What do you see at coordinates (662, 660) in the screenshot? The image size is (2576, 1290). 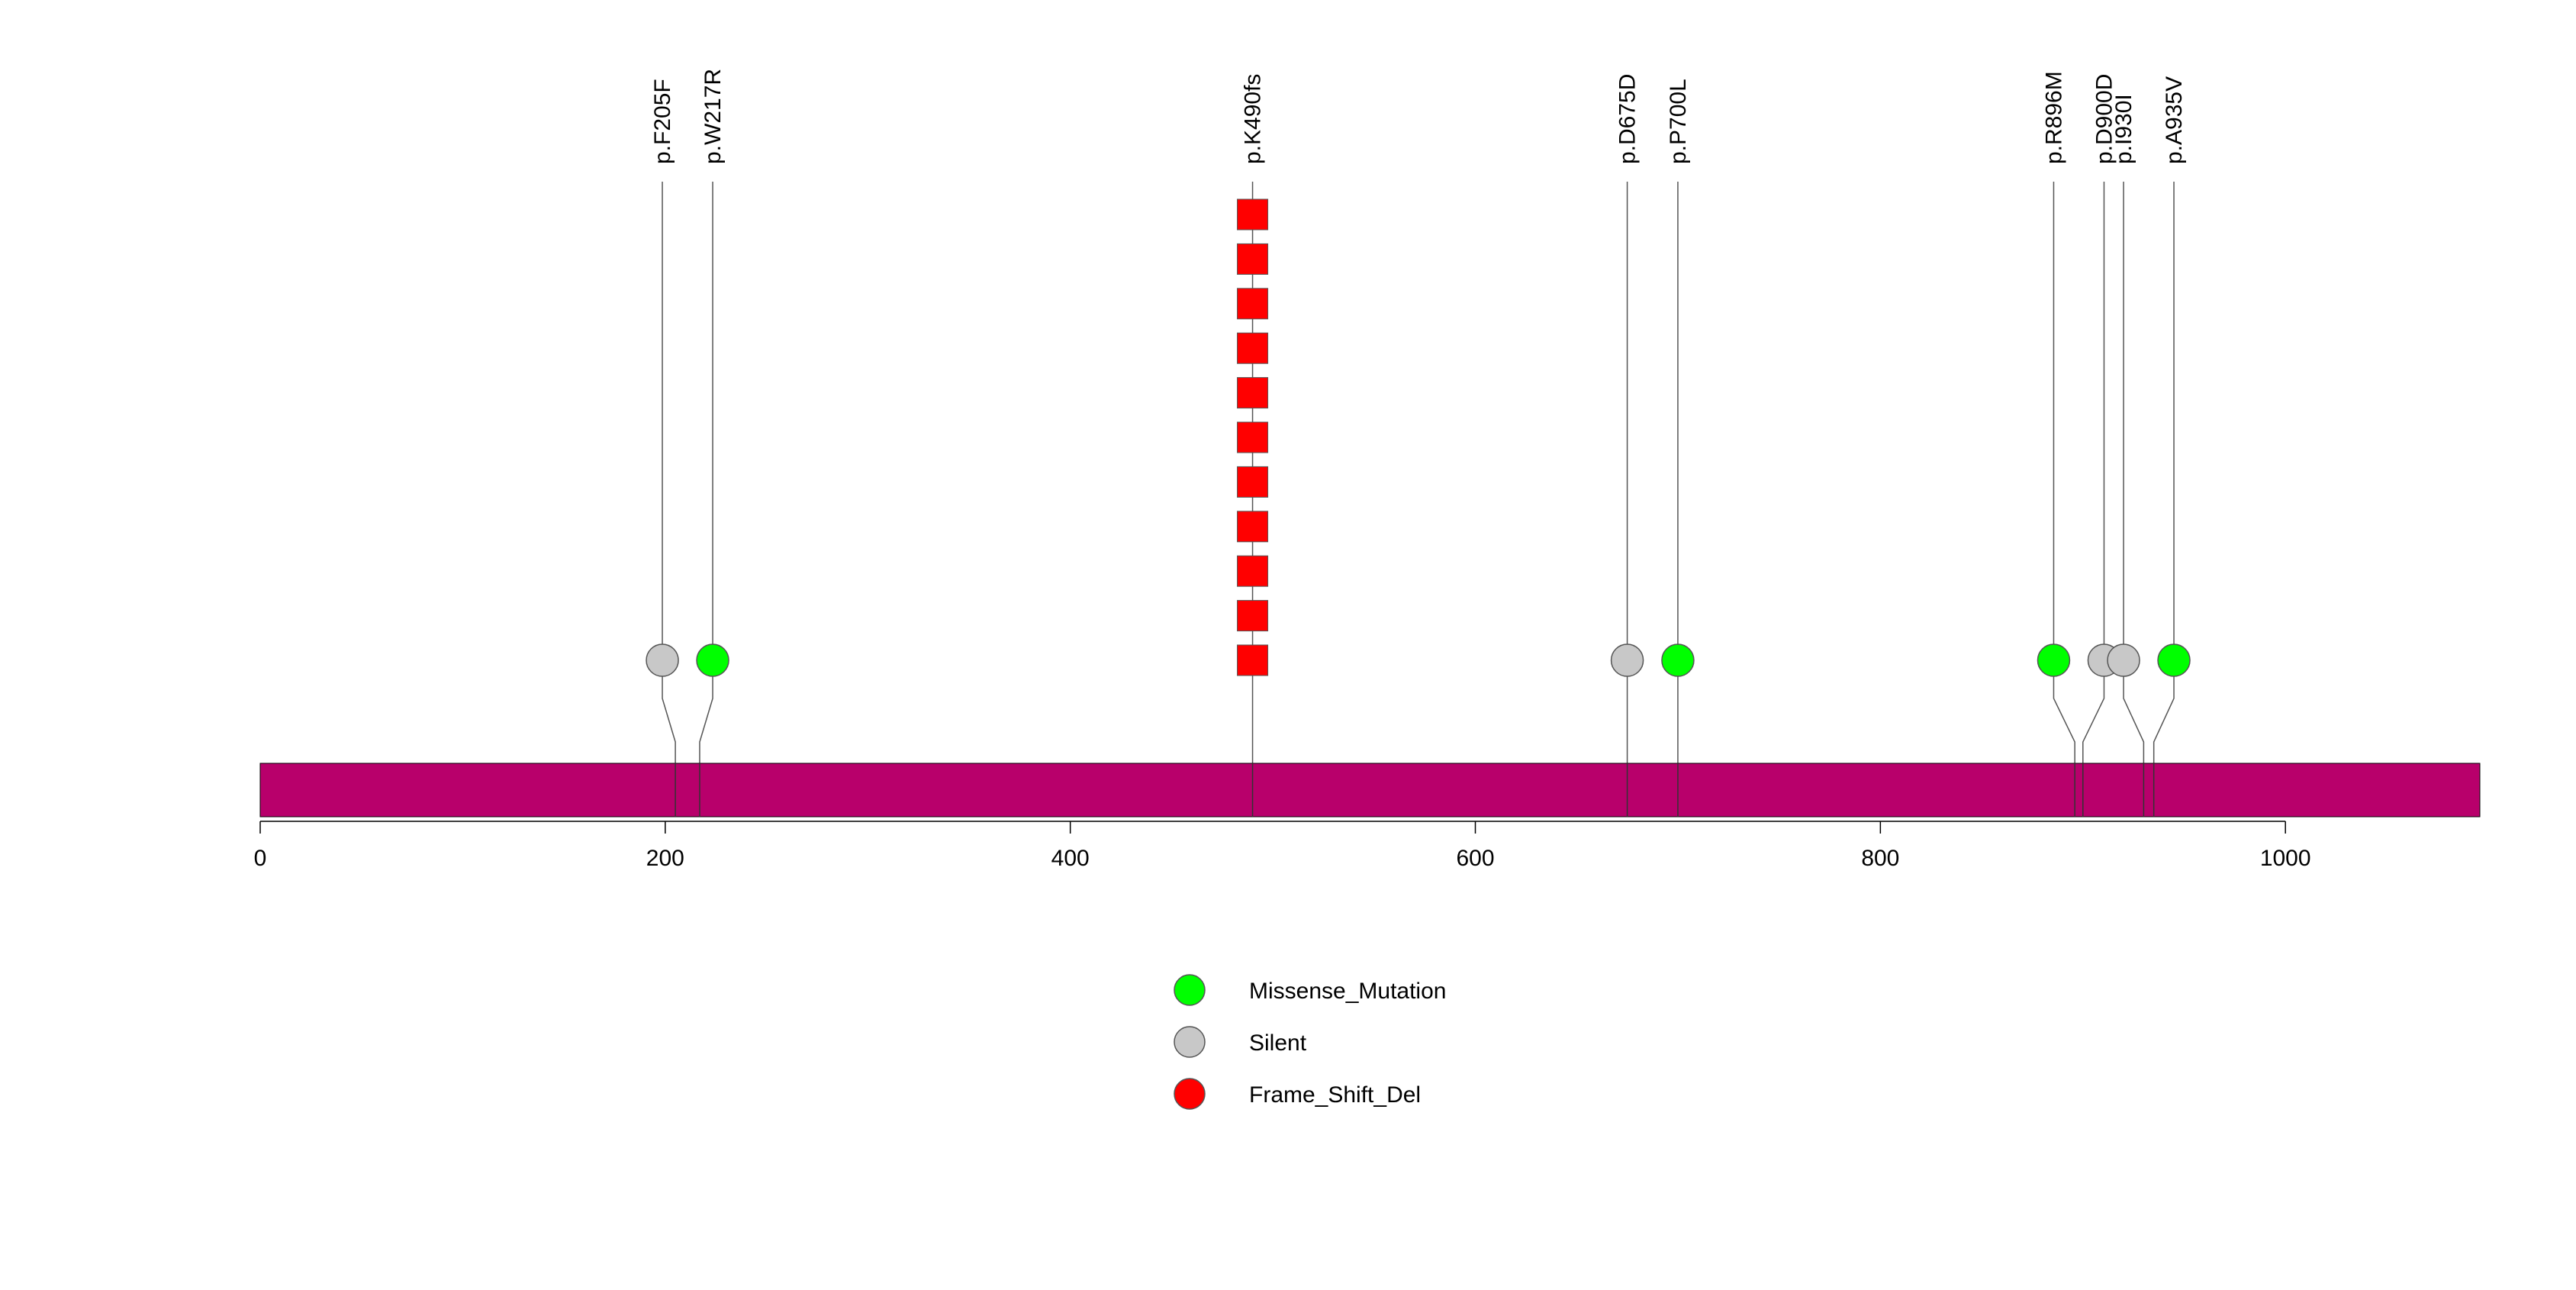 I see `marker-p-f205f` at bounding box center [662, 660].